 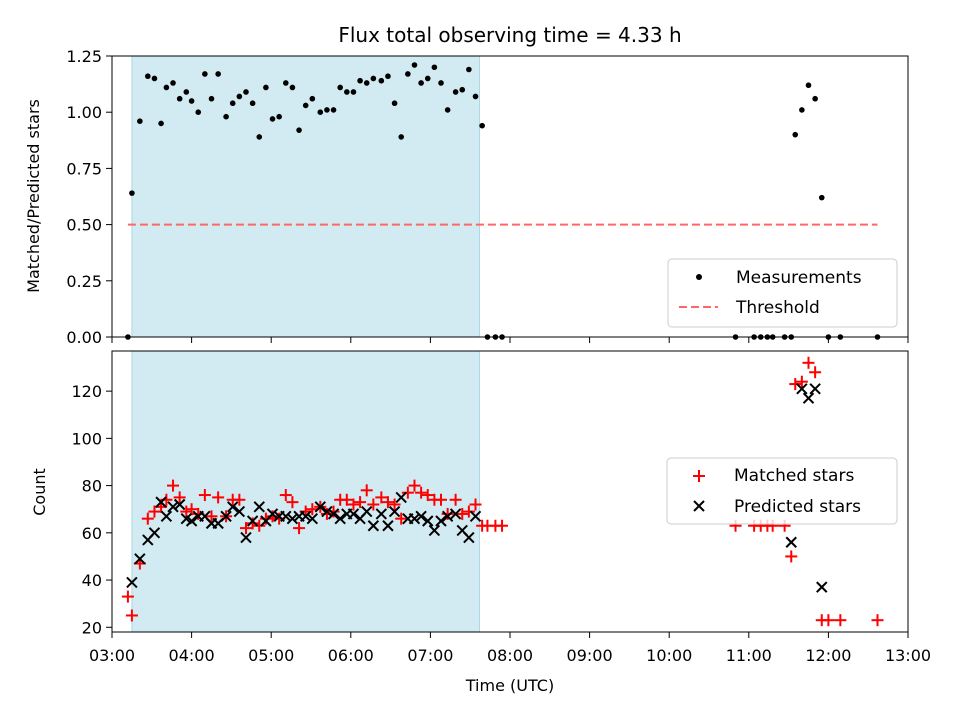 What do you see at coordinates (91, 509) in the screenshot?
I see `bottom-y-ticks: 20 40 60 80 100 120` at bounding box center [91, 509].